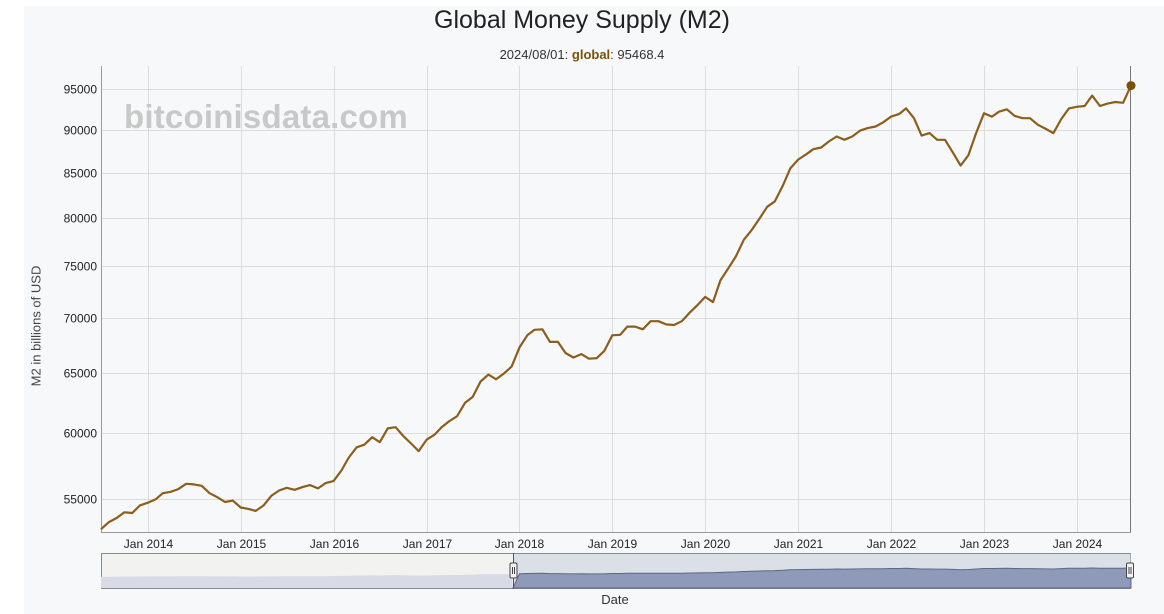  Describe the element at coordinates (81, 267) in the screenshot. I see `y-tick-label: 75000` at that location.